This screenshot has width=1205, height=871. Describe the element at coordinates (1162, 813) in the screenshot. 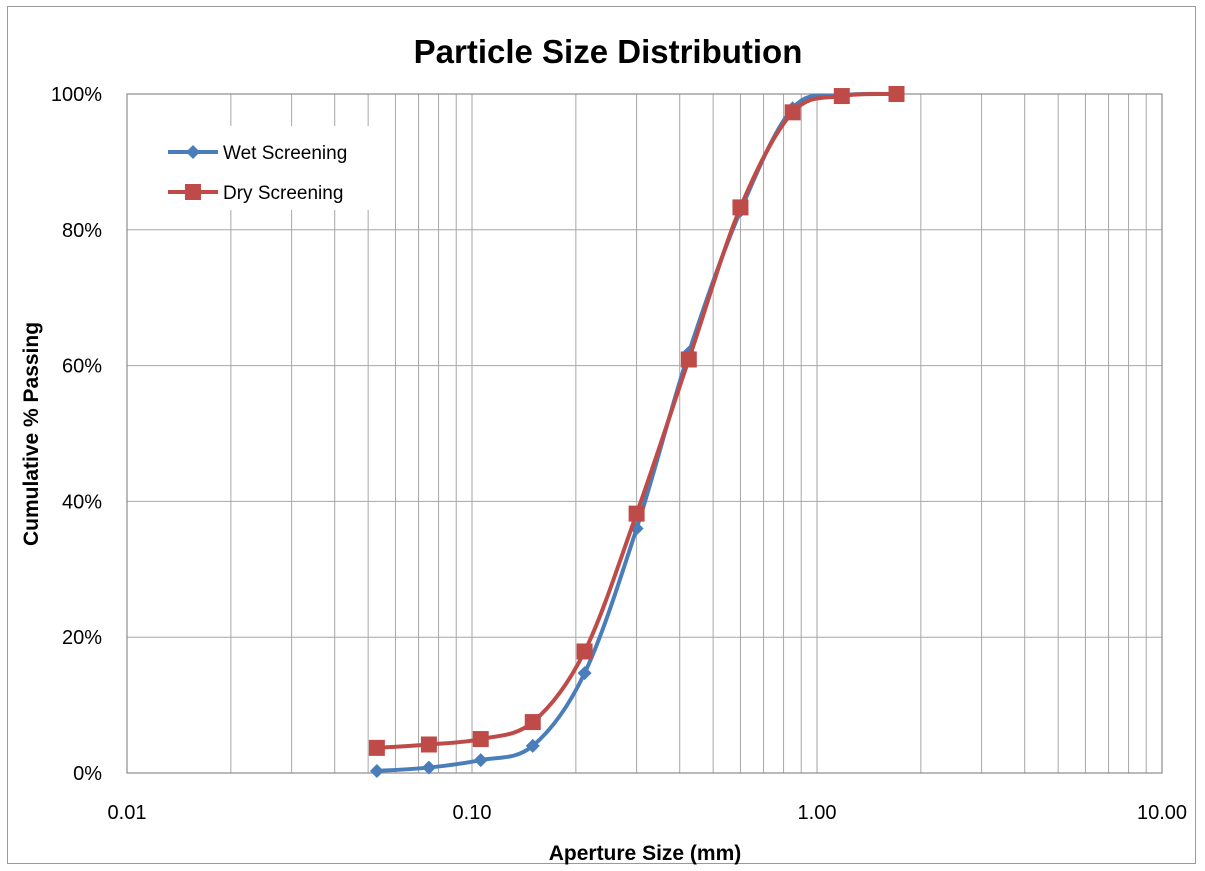

I see `x-tick-label: 10.00` at that location.